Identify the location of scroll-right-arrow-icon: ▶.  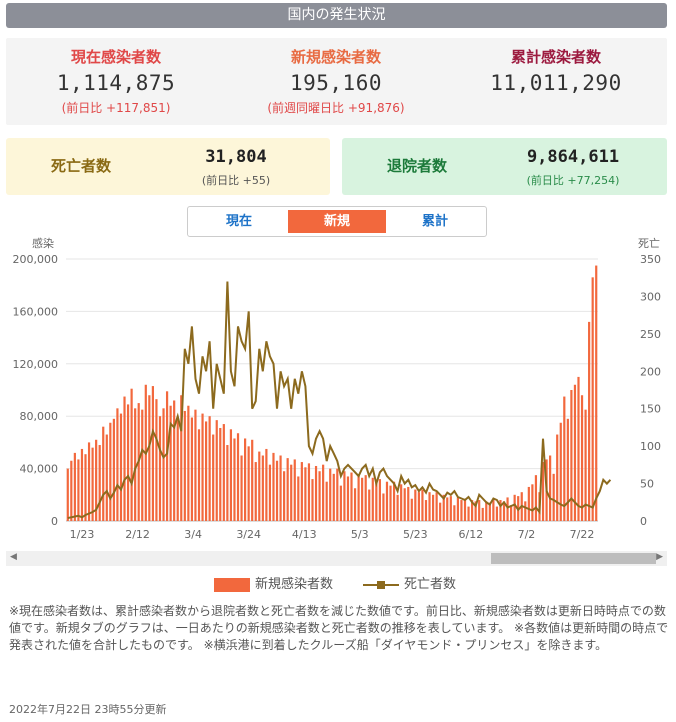
(659, 557).